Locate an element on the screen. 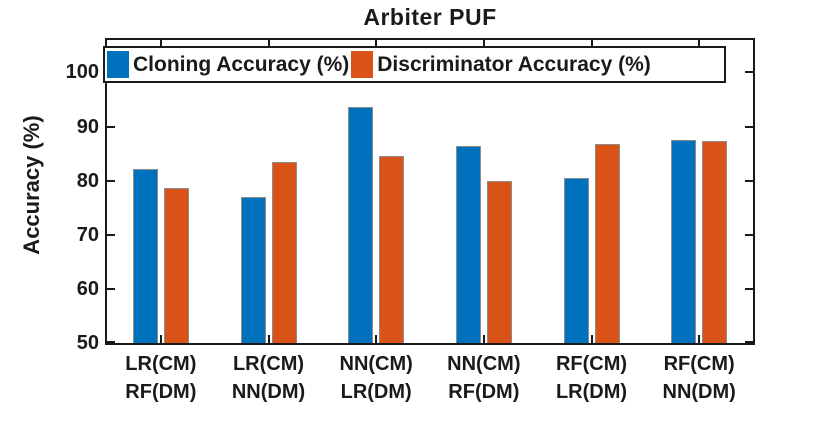  y-tick-label: 50 is located at coordinates (87, 343).